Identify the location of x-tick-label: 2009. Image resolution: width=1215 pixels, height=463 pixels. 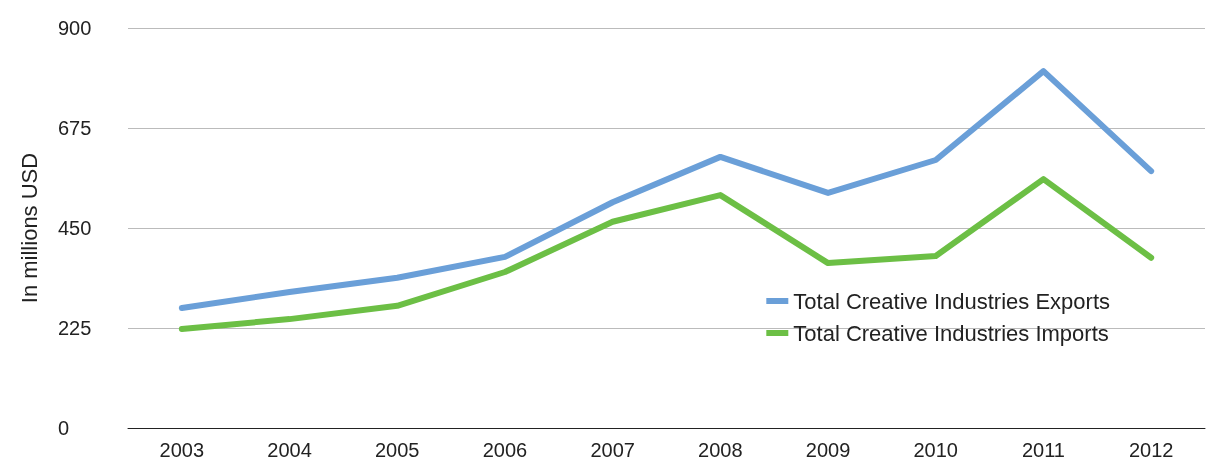
(828, 450).